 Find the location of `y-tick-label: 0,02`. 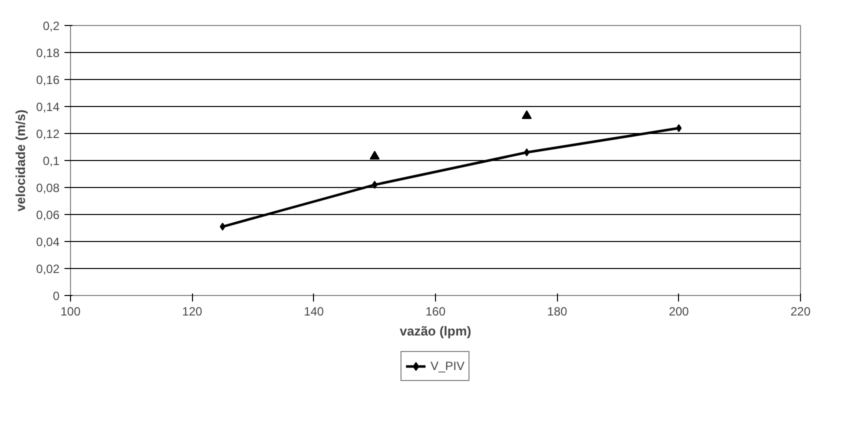

y-tick-label: 0,02 is located at coordinates (48, 269).